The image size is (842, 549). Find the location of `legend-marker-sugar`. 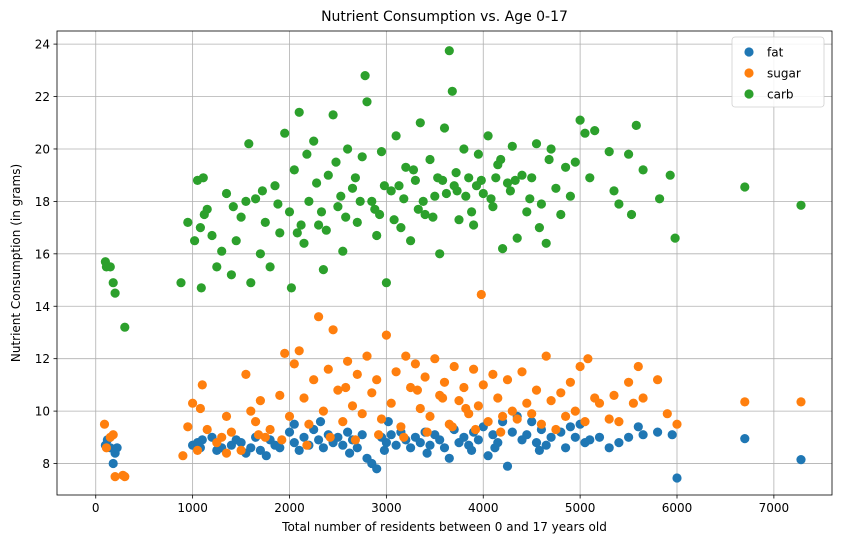

legend-marker-sugar is located at coordinates (749, 73).